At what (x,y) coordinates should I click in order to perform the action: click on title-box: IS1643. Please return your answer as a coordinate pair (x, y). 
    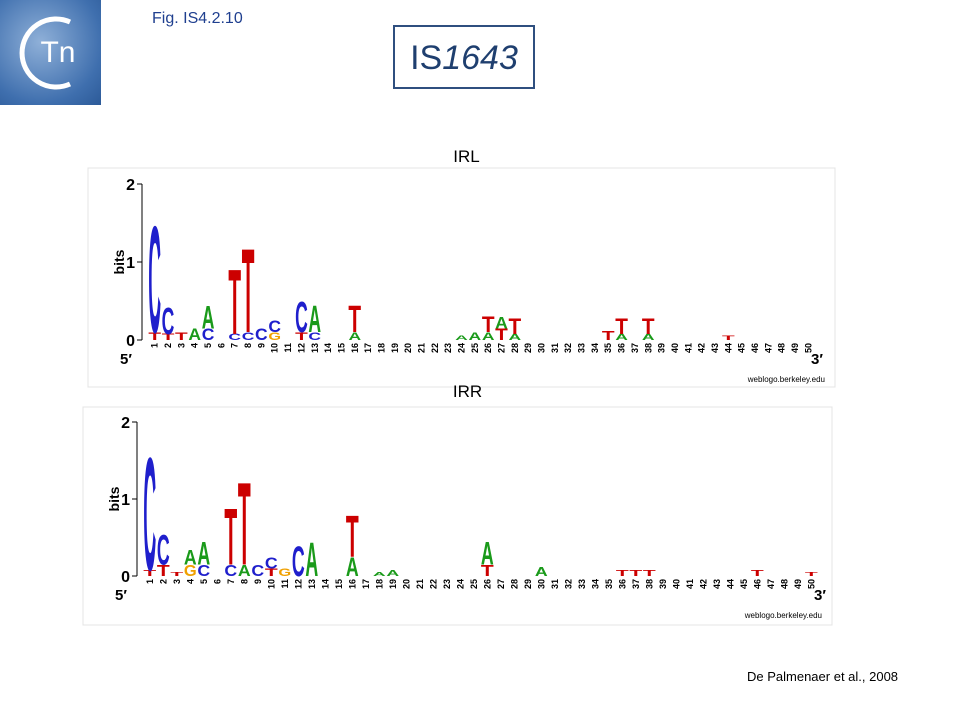
    Looking at the image, I should click on (464, 57).